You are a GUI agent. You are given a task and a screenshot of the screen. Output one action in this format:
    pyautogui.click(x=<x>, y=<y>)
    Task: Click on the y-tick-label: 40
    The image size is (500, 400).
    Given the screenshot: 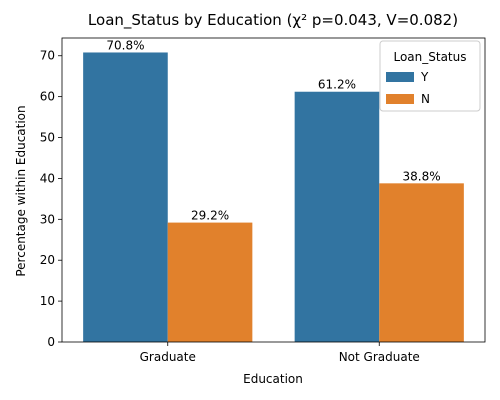 What is the action you would take?
    pyautogui.click(x=47, y=178)
    